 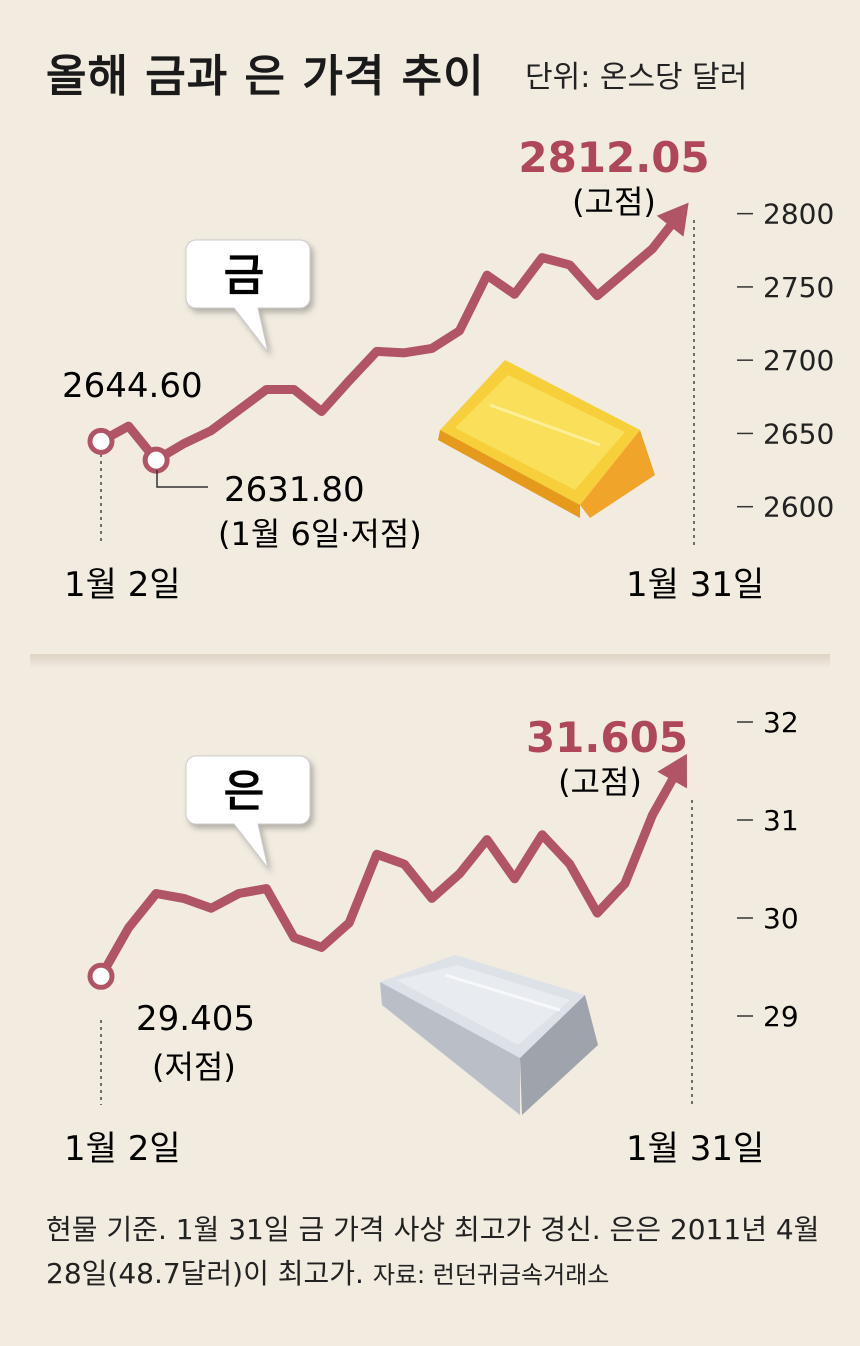 I want to click on gold-bar-image, so click(x=546, y=439).